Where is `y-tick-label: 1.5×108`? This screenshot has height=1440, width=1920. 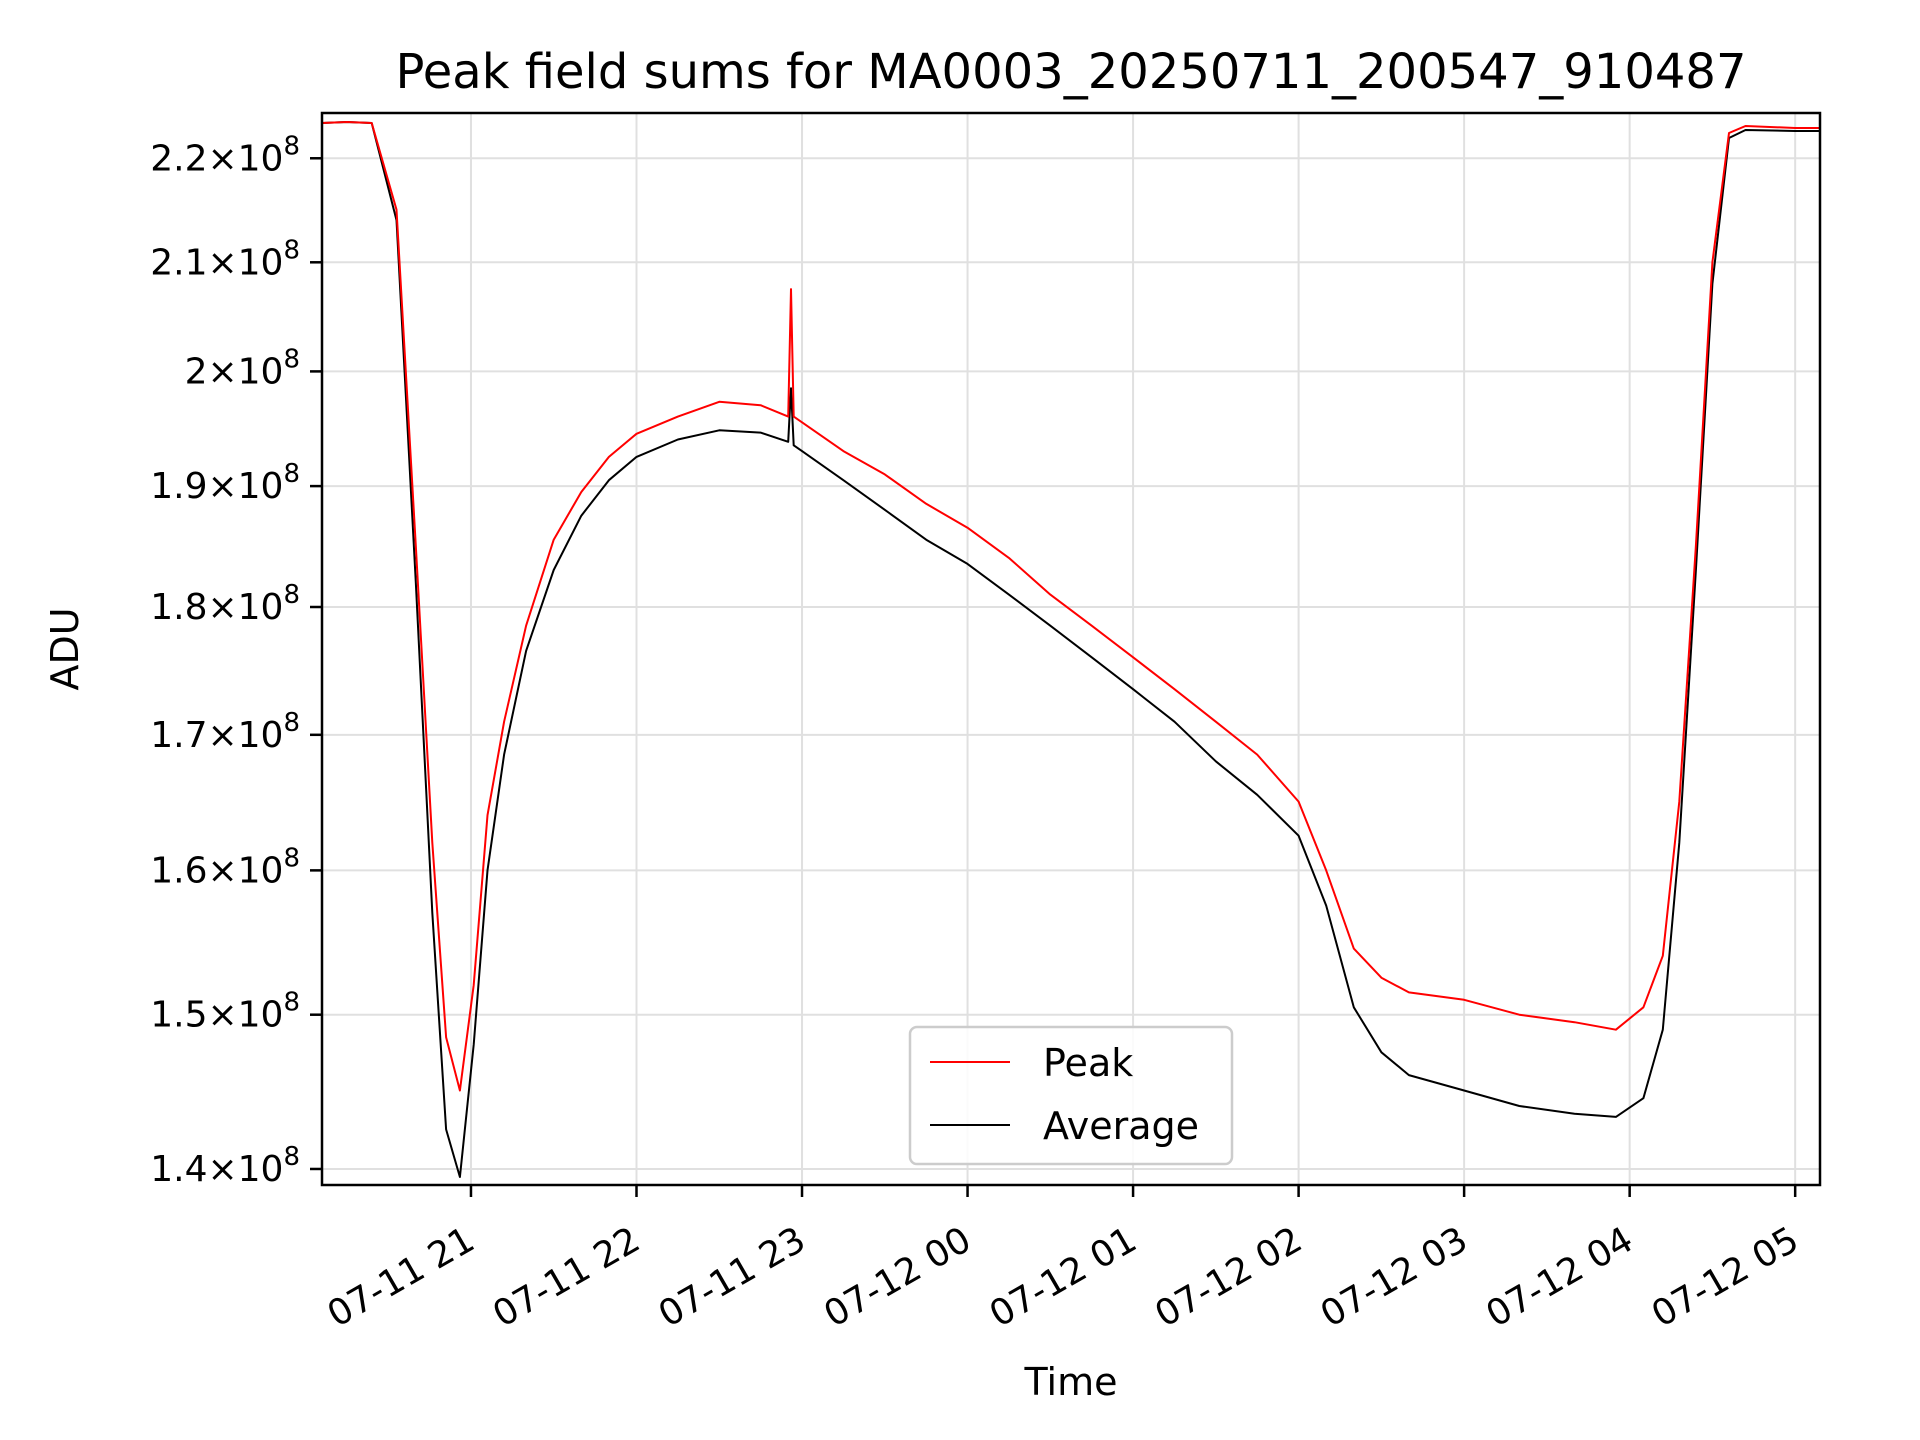
y-tick-label: 1.5×108 is located at coordinates (225, 1012).